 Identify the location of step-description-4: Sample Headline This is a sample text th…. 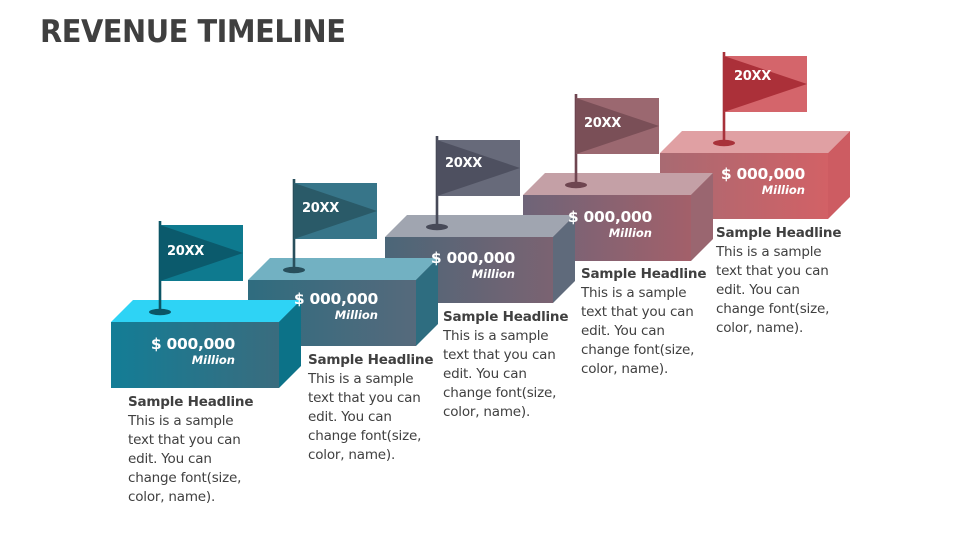
(646, 322).